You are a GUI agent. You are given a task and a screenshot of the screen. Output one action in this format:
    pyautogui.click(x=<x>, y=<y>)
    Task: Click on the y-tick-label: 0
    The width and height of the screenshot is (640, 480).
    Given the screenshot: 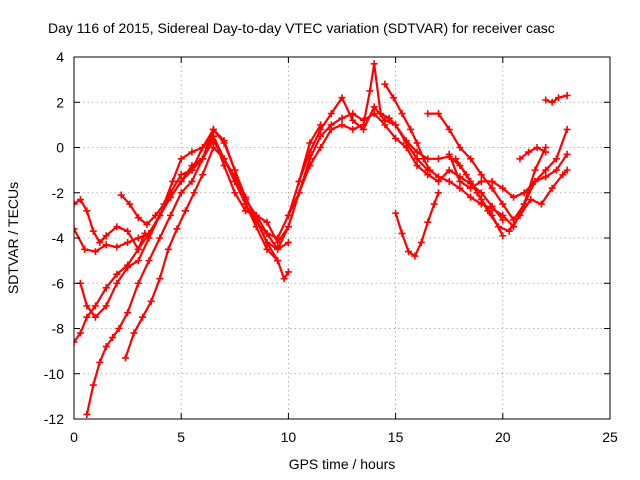 What is the action you would take?
    pyautogui.click(x=60, y=148)
    